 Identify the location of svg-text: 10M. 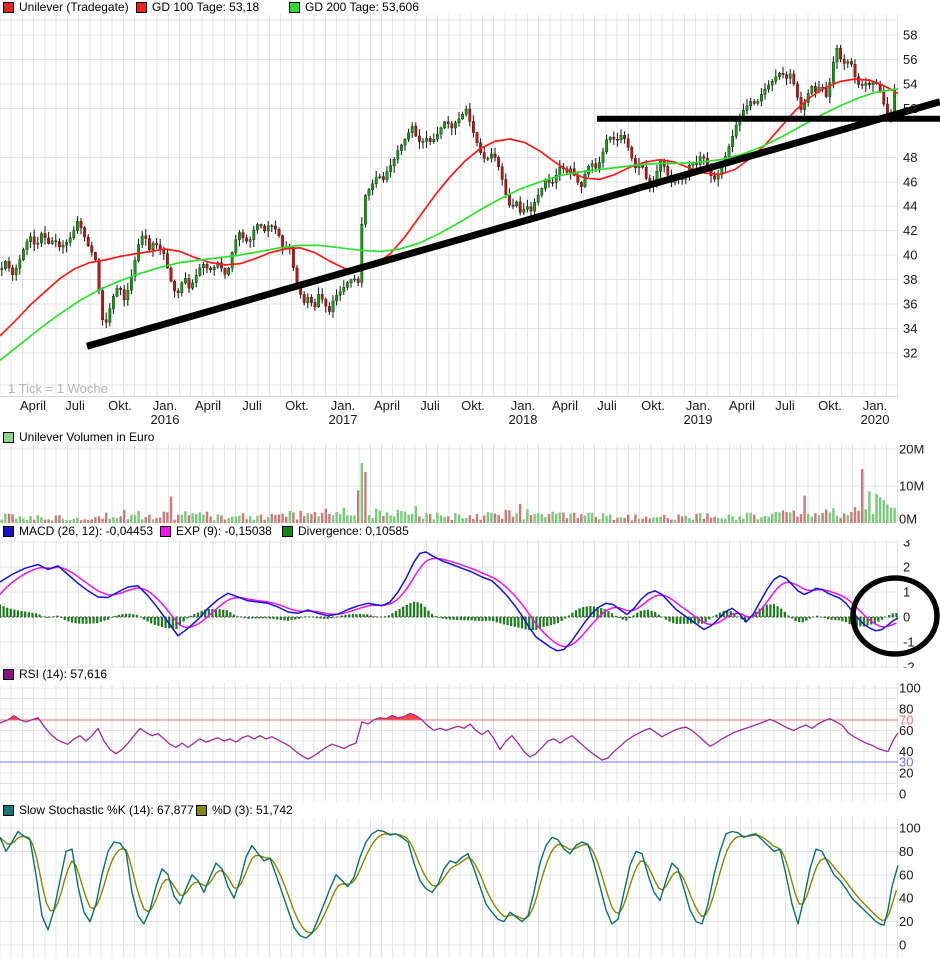
(911, 486).